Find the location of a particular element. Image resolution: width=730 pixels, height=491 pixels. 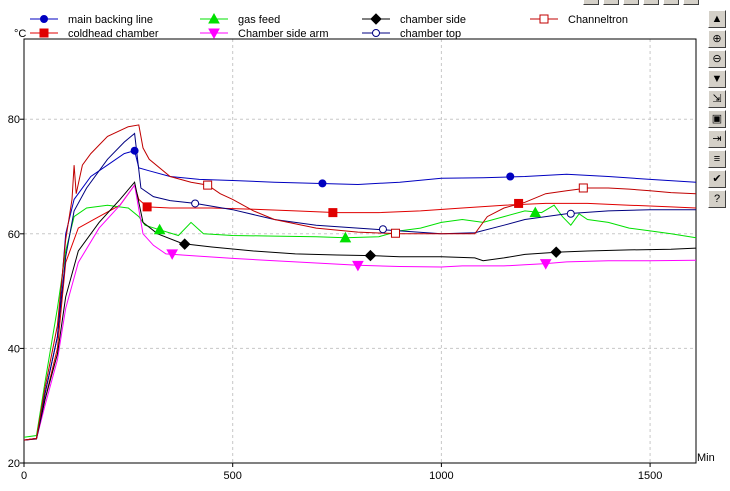

zoom-out-button: ⊖ is located at coordinates (717, 59).